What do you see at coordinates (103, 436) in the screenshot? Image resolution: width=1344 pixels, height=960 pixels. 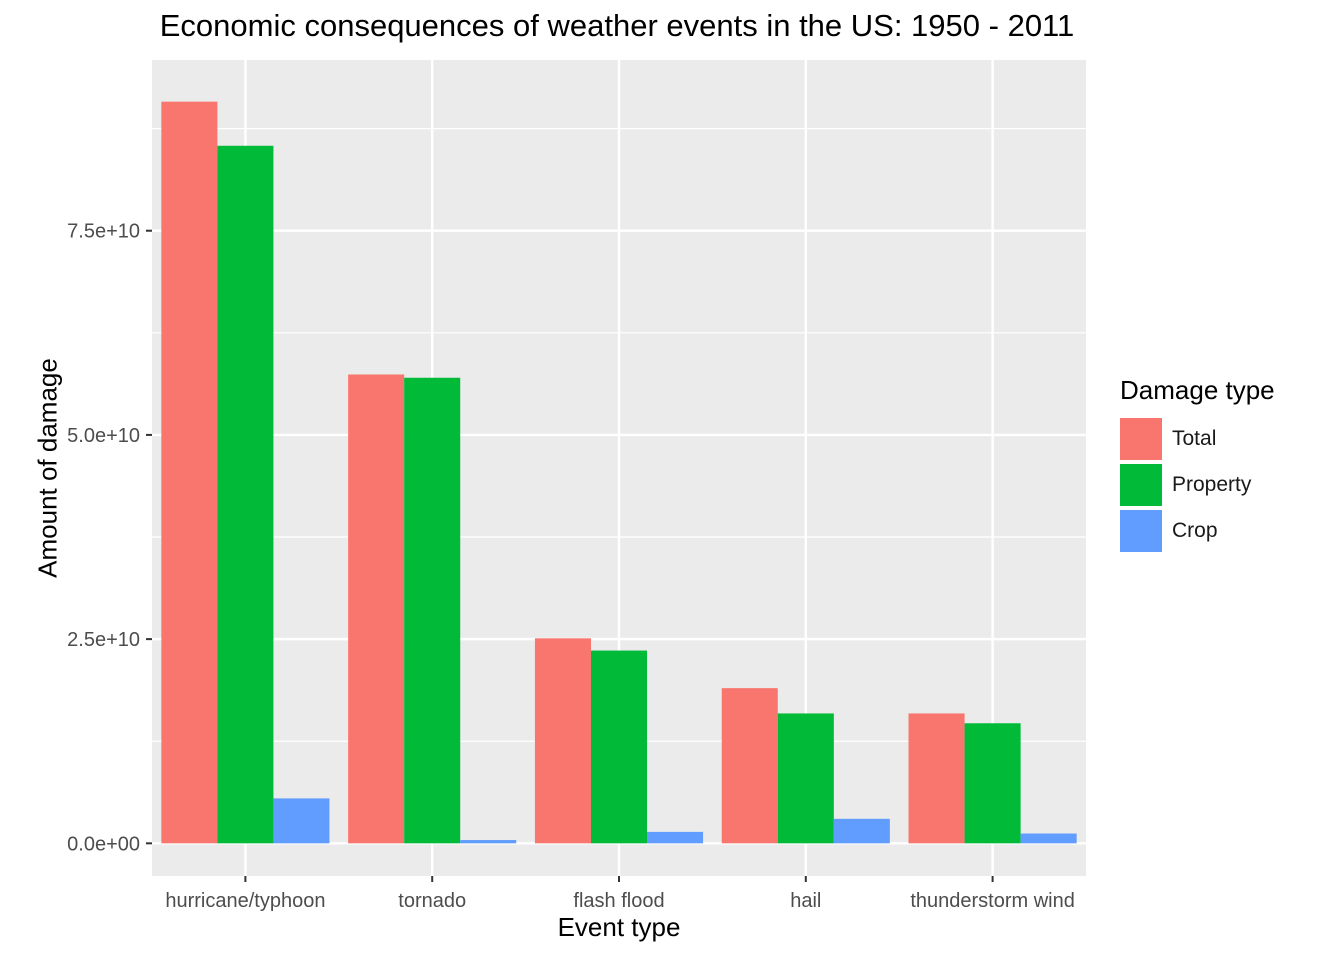 I see `y-tick-label: 5.0e+10` at bounding box center [103, 436].